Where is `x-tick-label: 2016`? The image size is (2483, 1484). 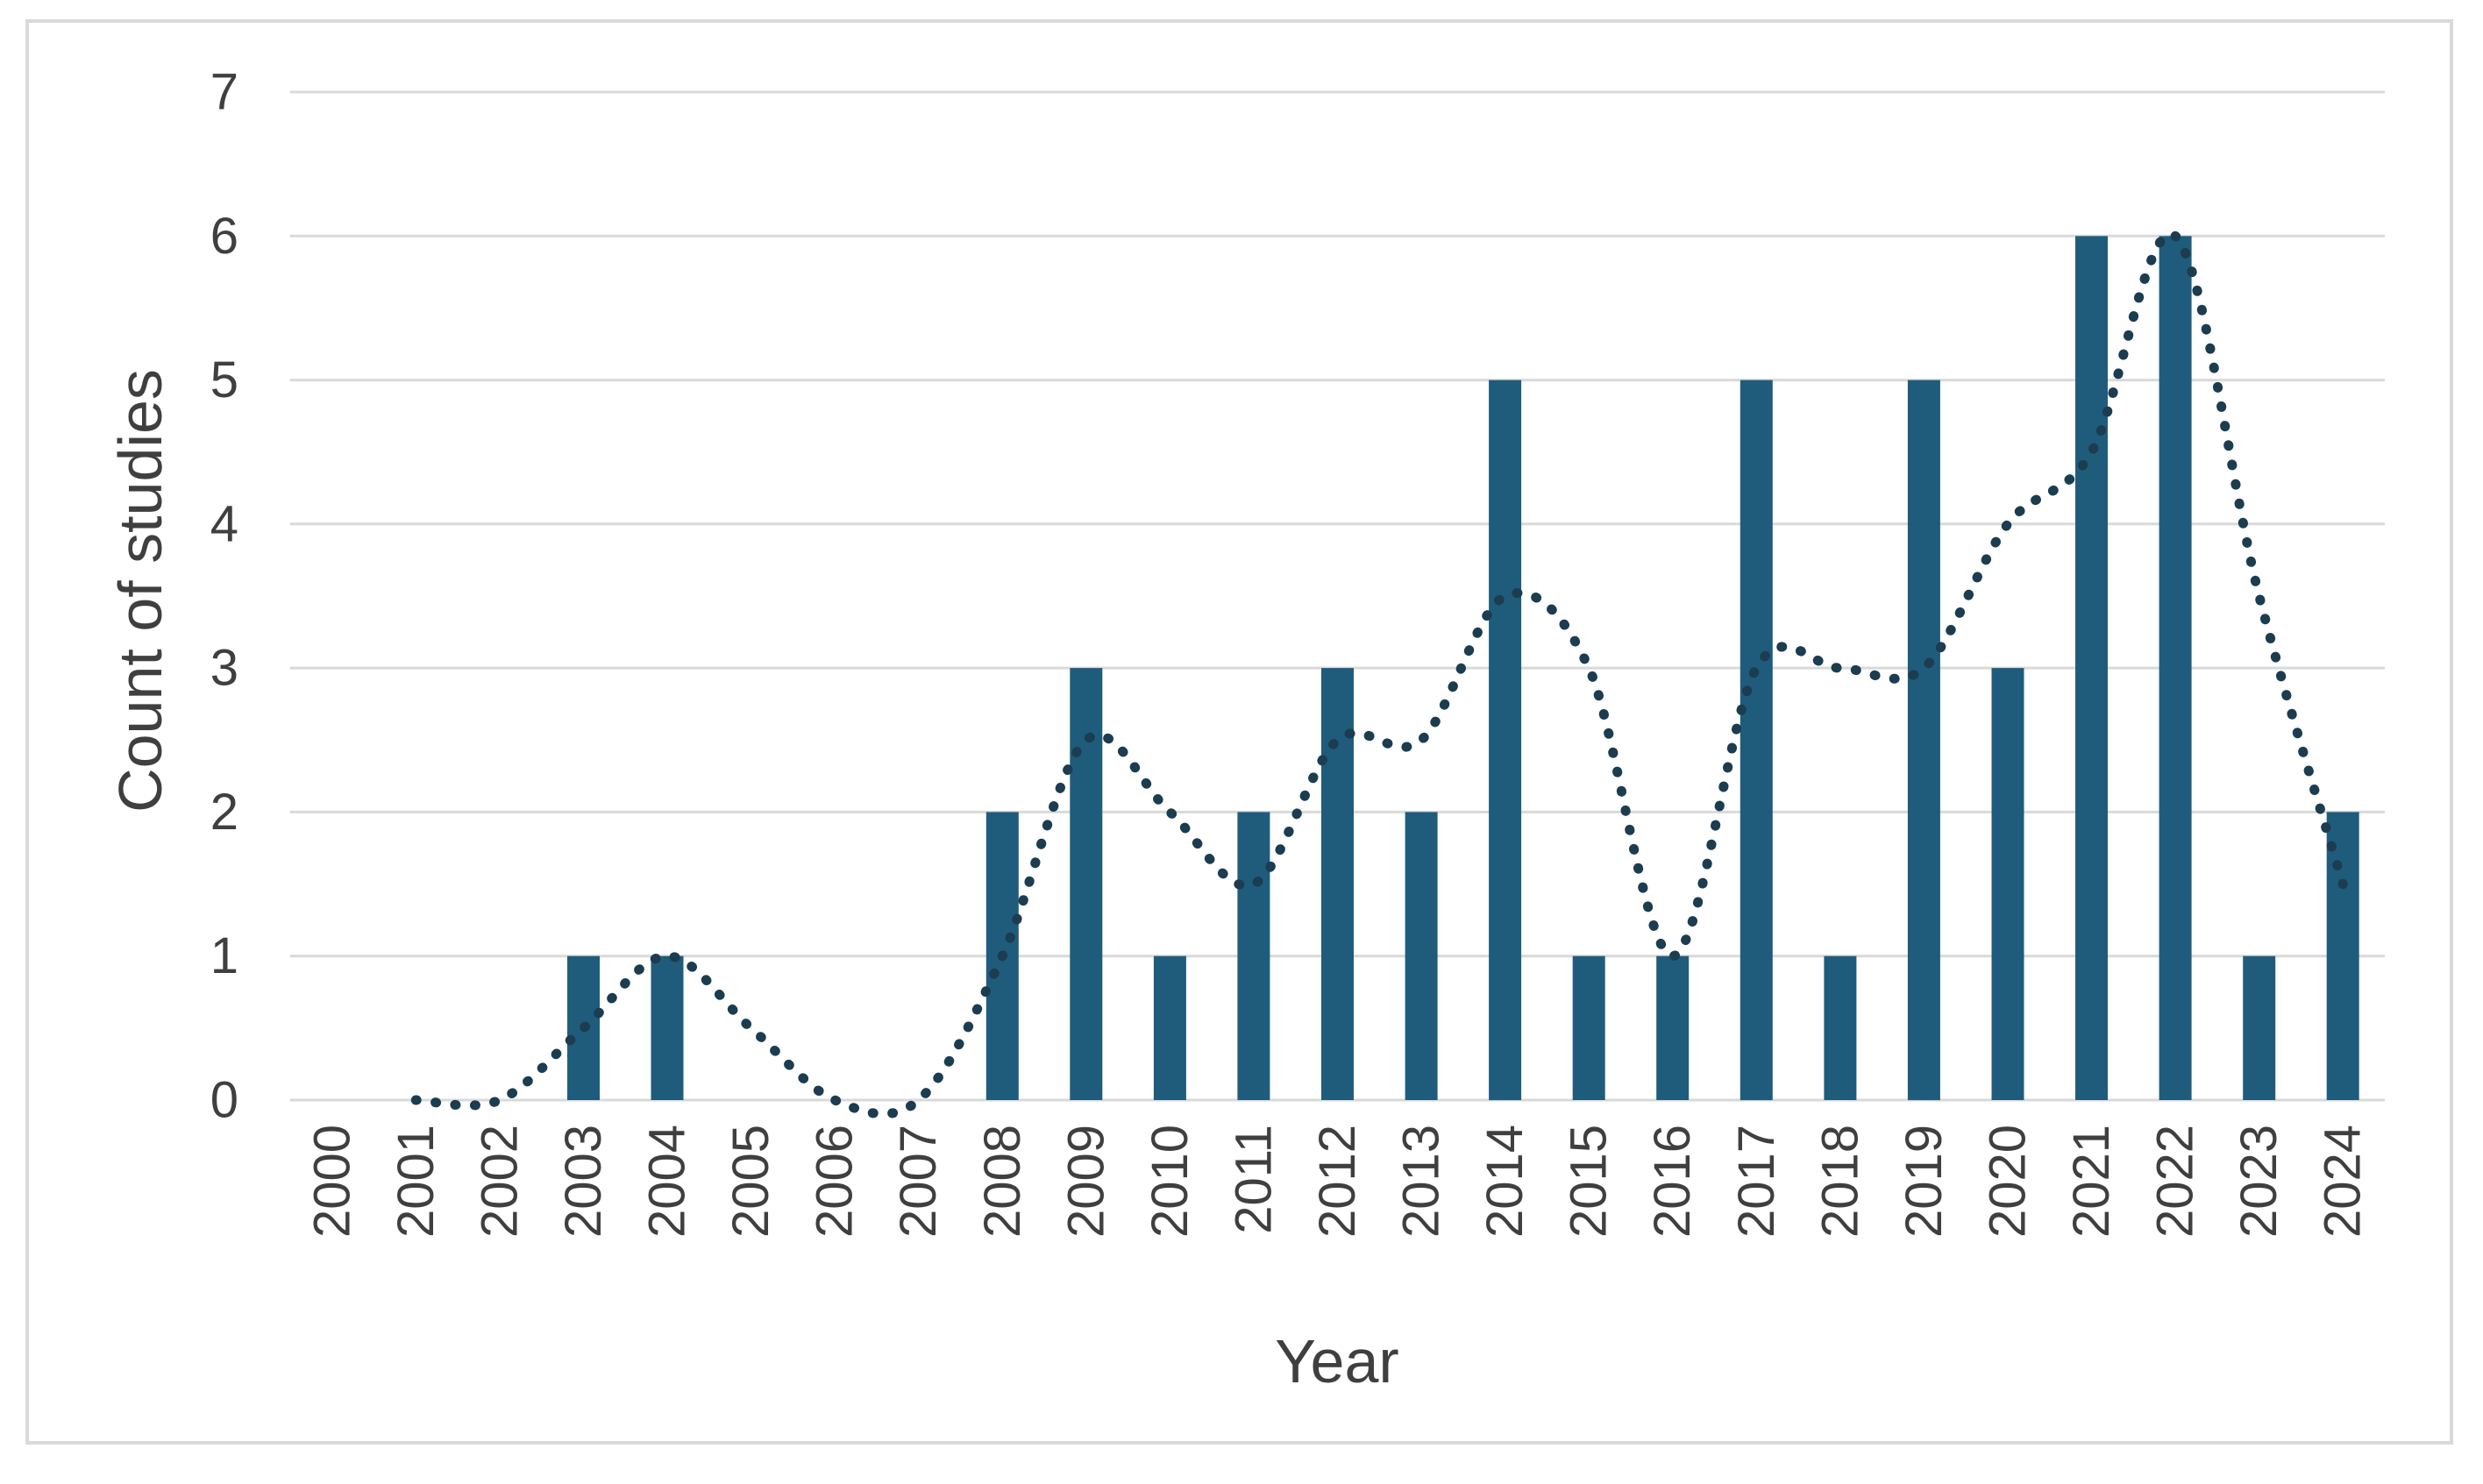
x-tick-label: 2016 is located at coordinates (1673, 1181).